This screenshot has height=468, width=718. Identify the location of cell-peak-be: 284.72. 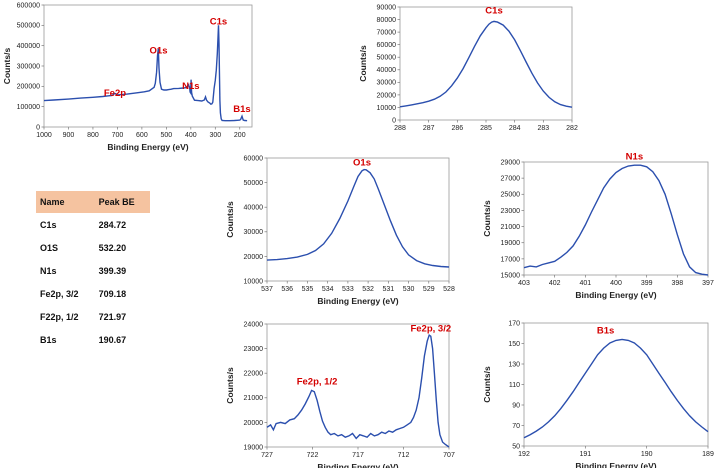
(112, 224).